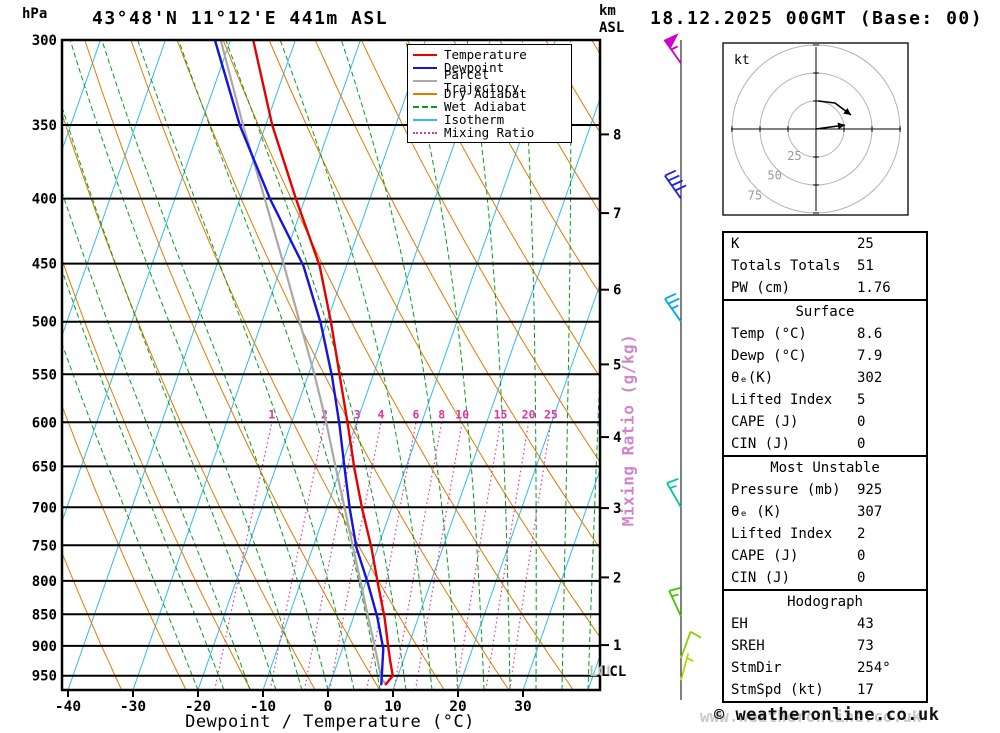 The height and width of the screenshot is (733, 1000). What do you see at coordinates (617, 291) in the screenshot?
I see `km-tick-label: 6` at bounding box center [617, 291].